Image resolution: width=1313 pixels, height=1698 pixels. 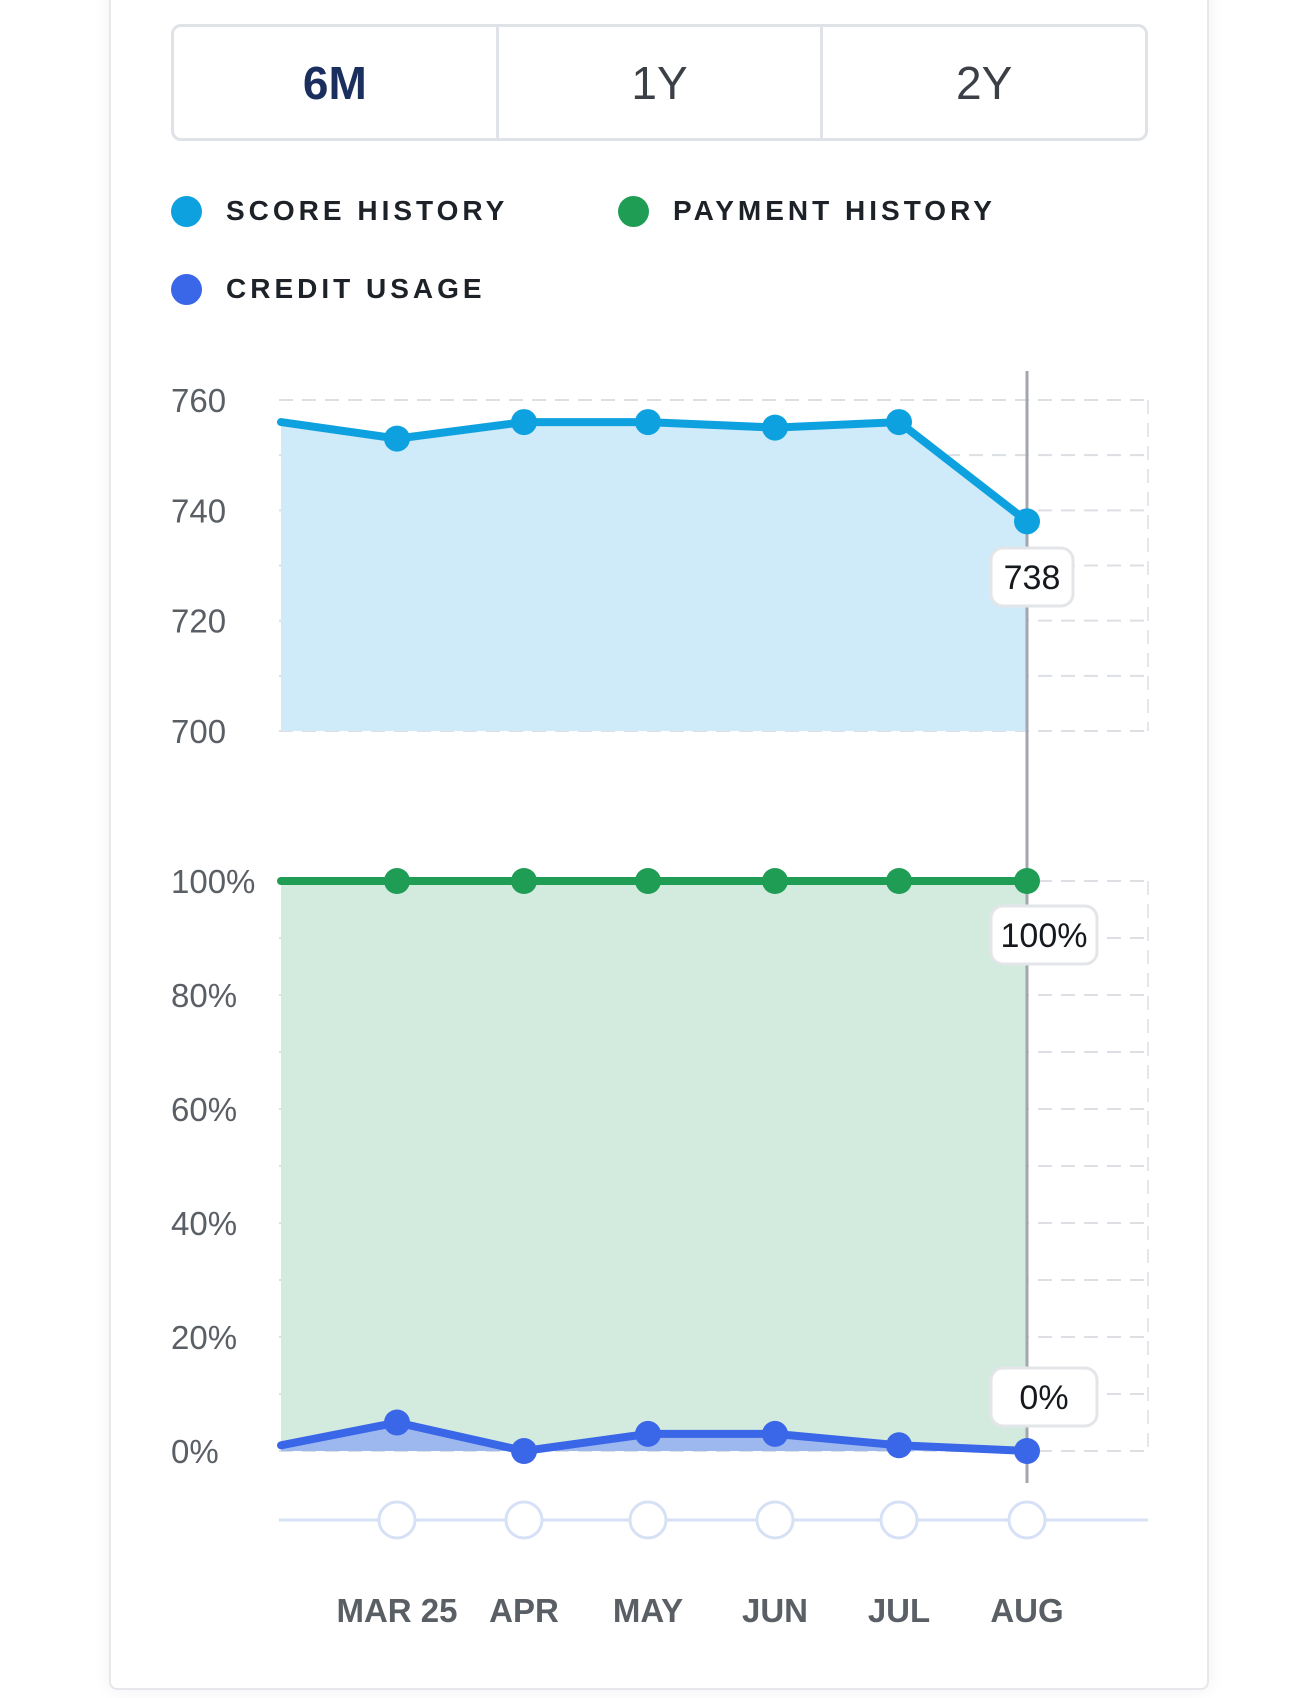 I want to click on usage-tooltip-box, so click(x=1044, y=1397).